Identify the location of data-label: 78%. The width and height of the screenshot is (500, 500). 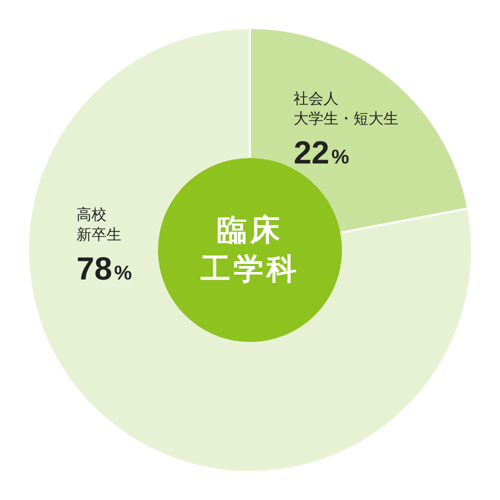
(104, 268).